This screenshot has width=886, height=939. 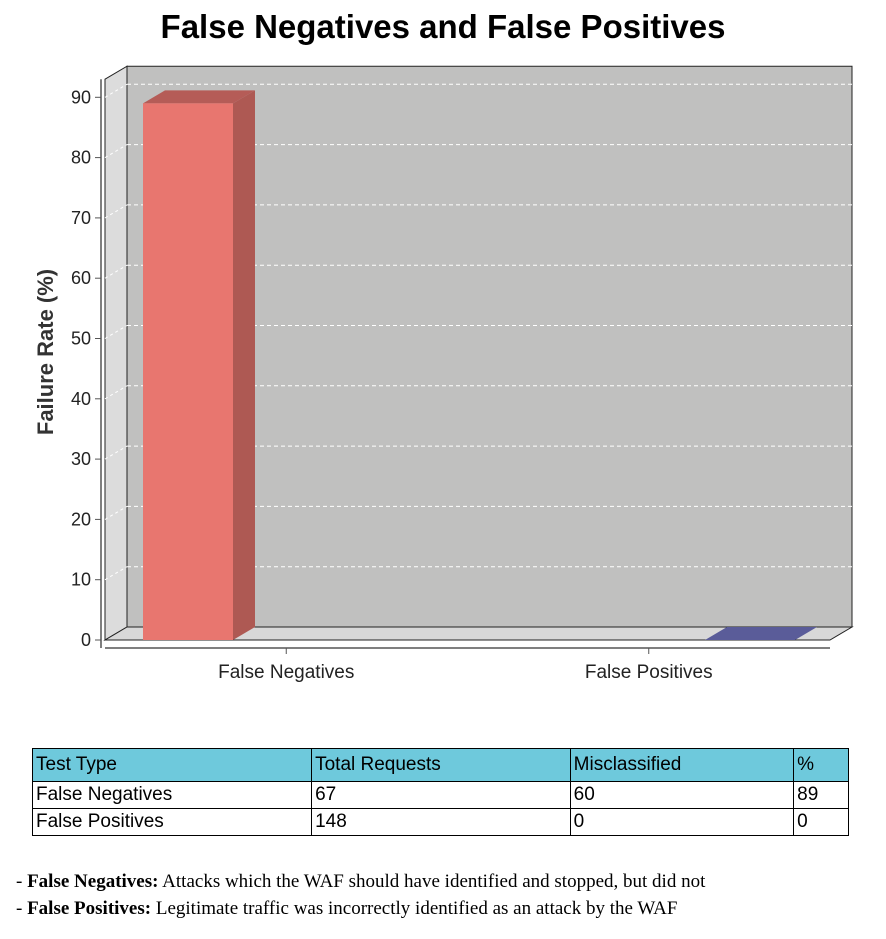 I want to click on floor, so click(x=478, y=633).